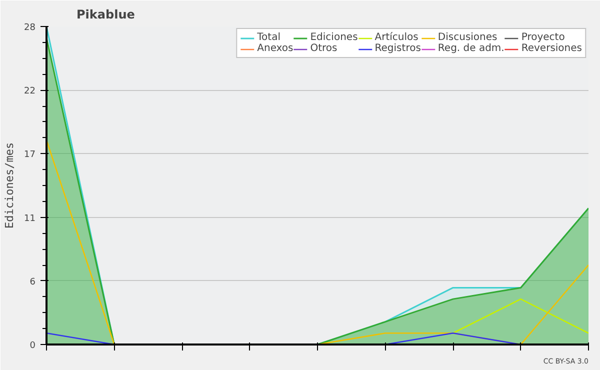 The width and height of the screenshot is (600, 370). I want to click on y-tick-label: 6, so click(33, 282).